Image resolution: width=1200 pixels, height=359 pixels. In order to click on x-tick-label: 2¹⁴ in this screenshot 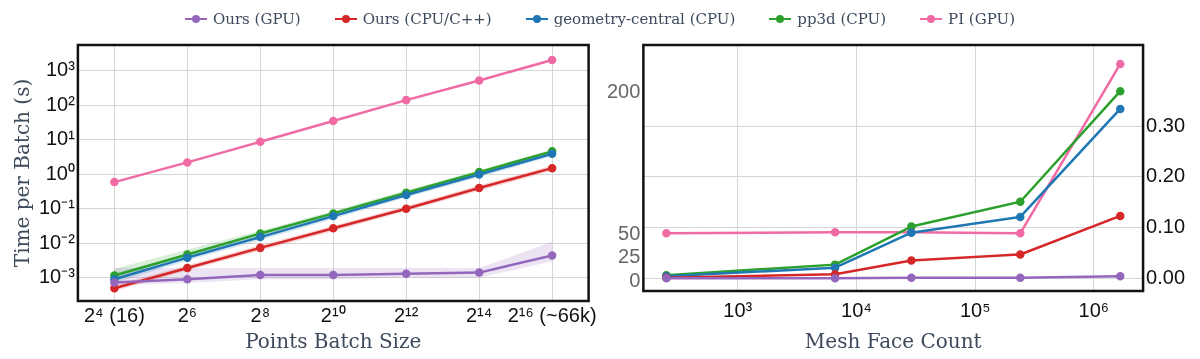, I will do `click(479, 314)`.